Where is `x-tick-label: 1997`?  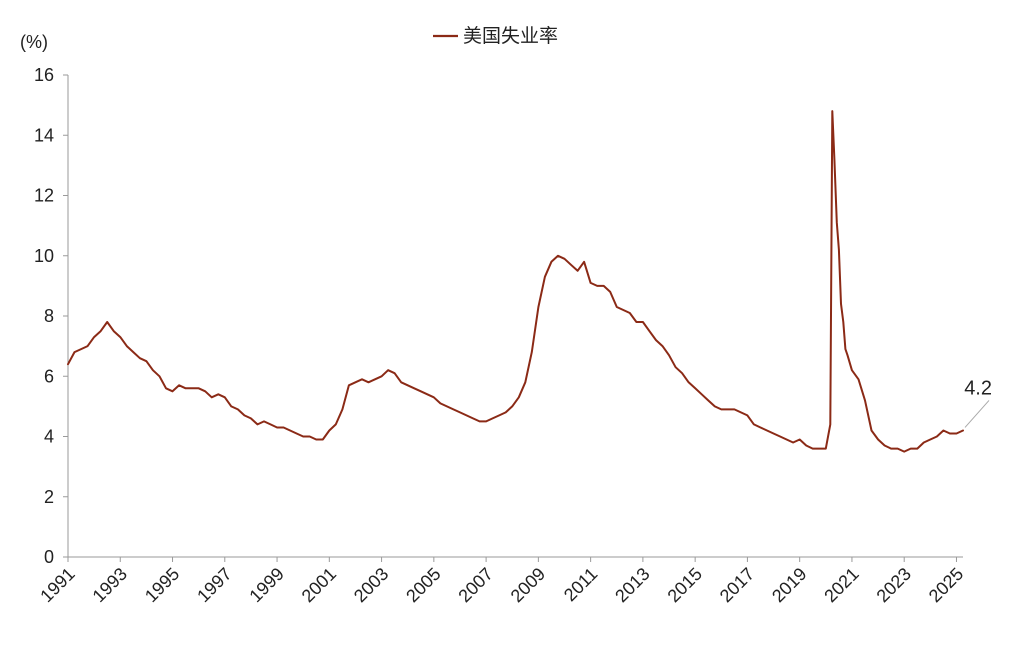
x-tick-label: 1997 is located at coordinates (214, 585).